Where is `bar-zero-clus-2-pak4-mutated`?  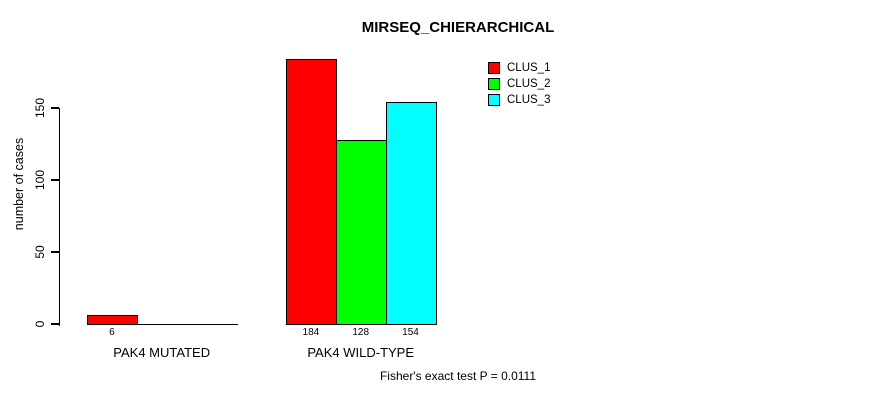
bar-zero-clus-2-pak4-mutated is located at coordinates (162, 324).